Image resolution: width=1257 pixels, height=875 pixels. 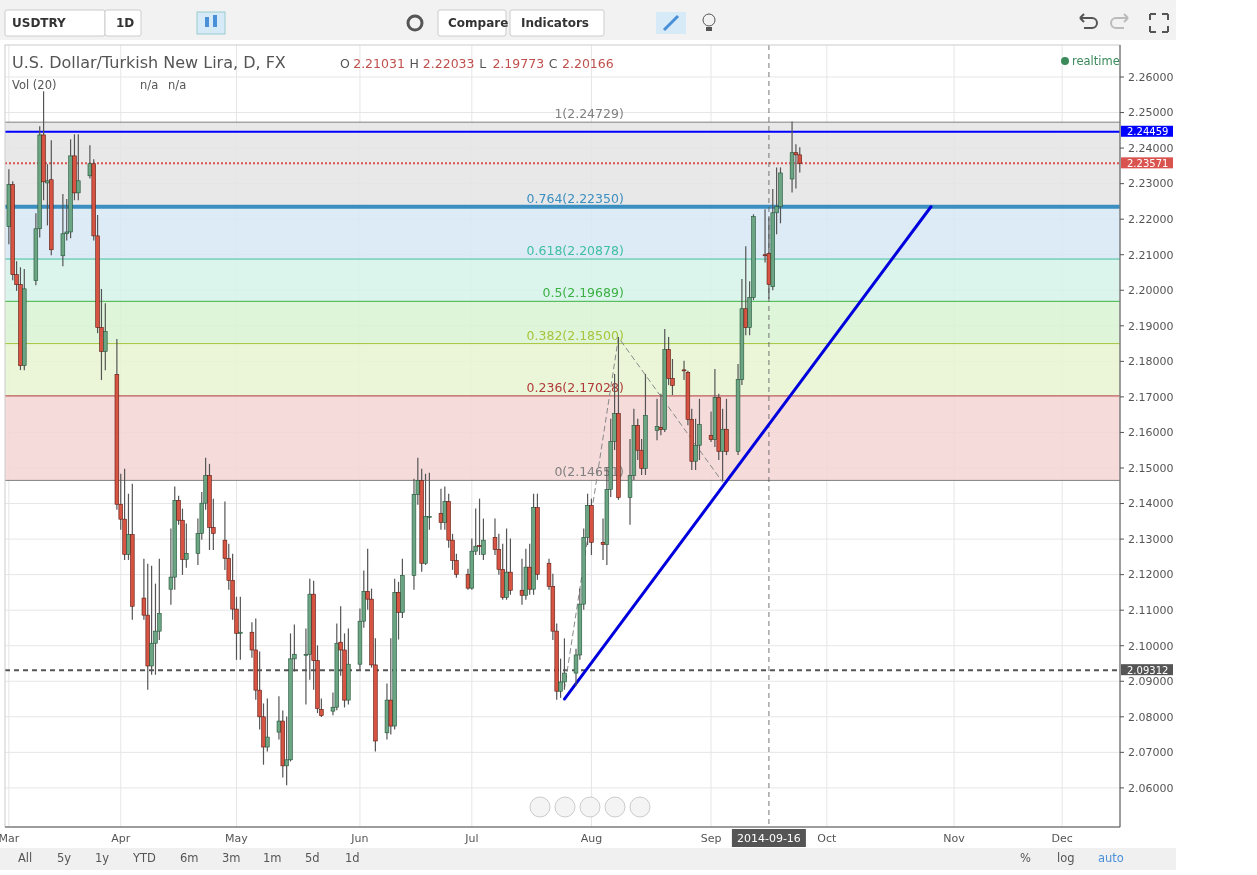 What do you see at coordinates (1151, 184) in the screenshot?
I see `y-tick-label: 2.23000` at bounding box center [1151, 184].